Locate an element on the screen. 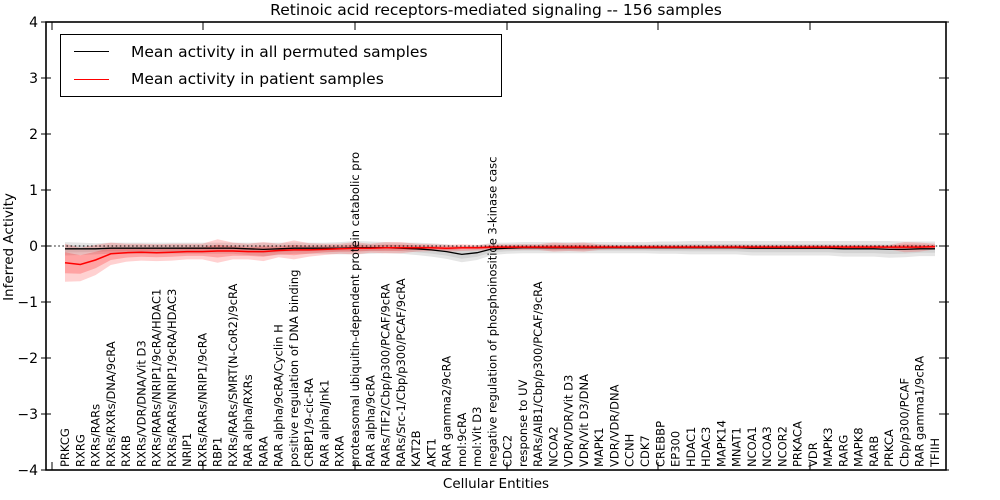  permuted-band-outer is located at coordinates (500, 252).